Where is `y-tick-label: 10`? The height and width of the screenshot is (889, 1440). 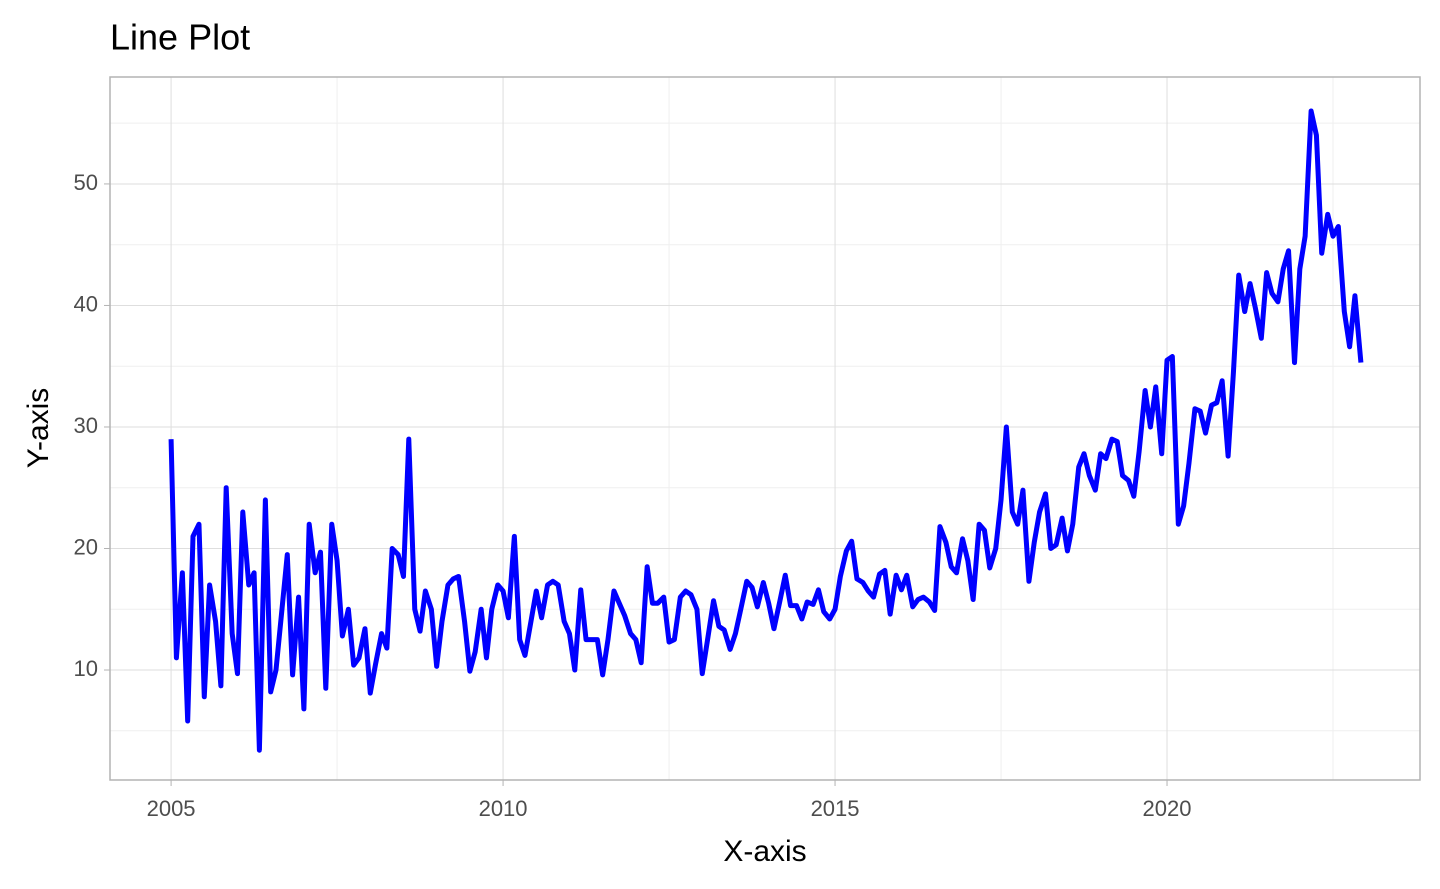
y-tick-label: 10 is located at coordinates (86, 668).